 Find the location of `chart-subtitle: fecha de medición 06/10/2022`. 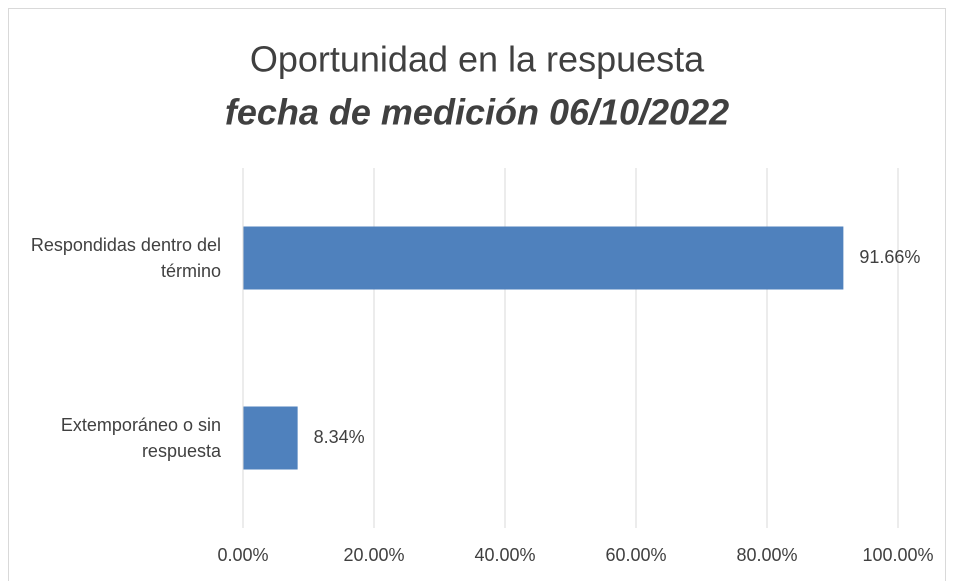

chart-subtitle: fecha de medición 06/10/2022 is located at coordinates (477, 112).